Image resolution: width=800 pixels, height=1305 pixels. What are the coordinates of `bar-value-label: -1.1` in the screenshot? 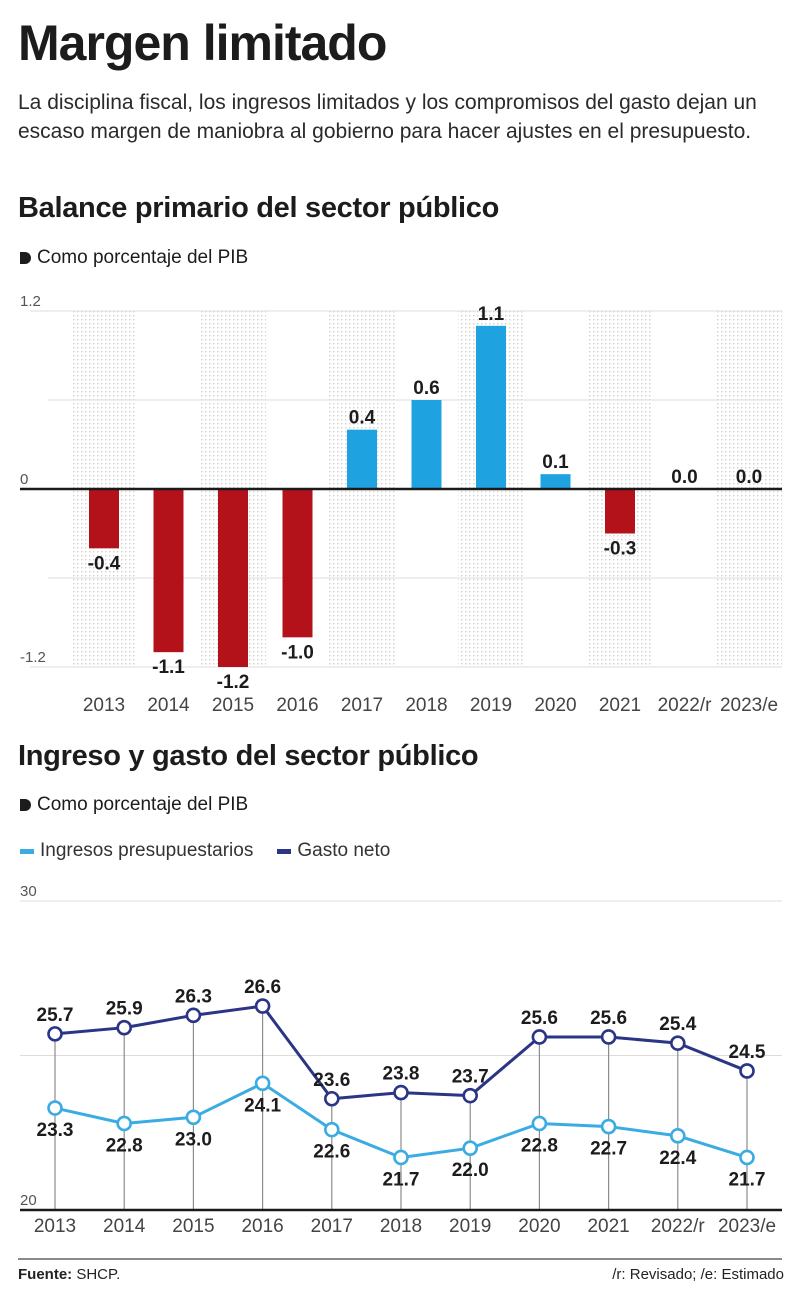 It's located at (168, 667).